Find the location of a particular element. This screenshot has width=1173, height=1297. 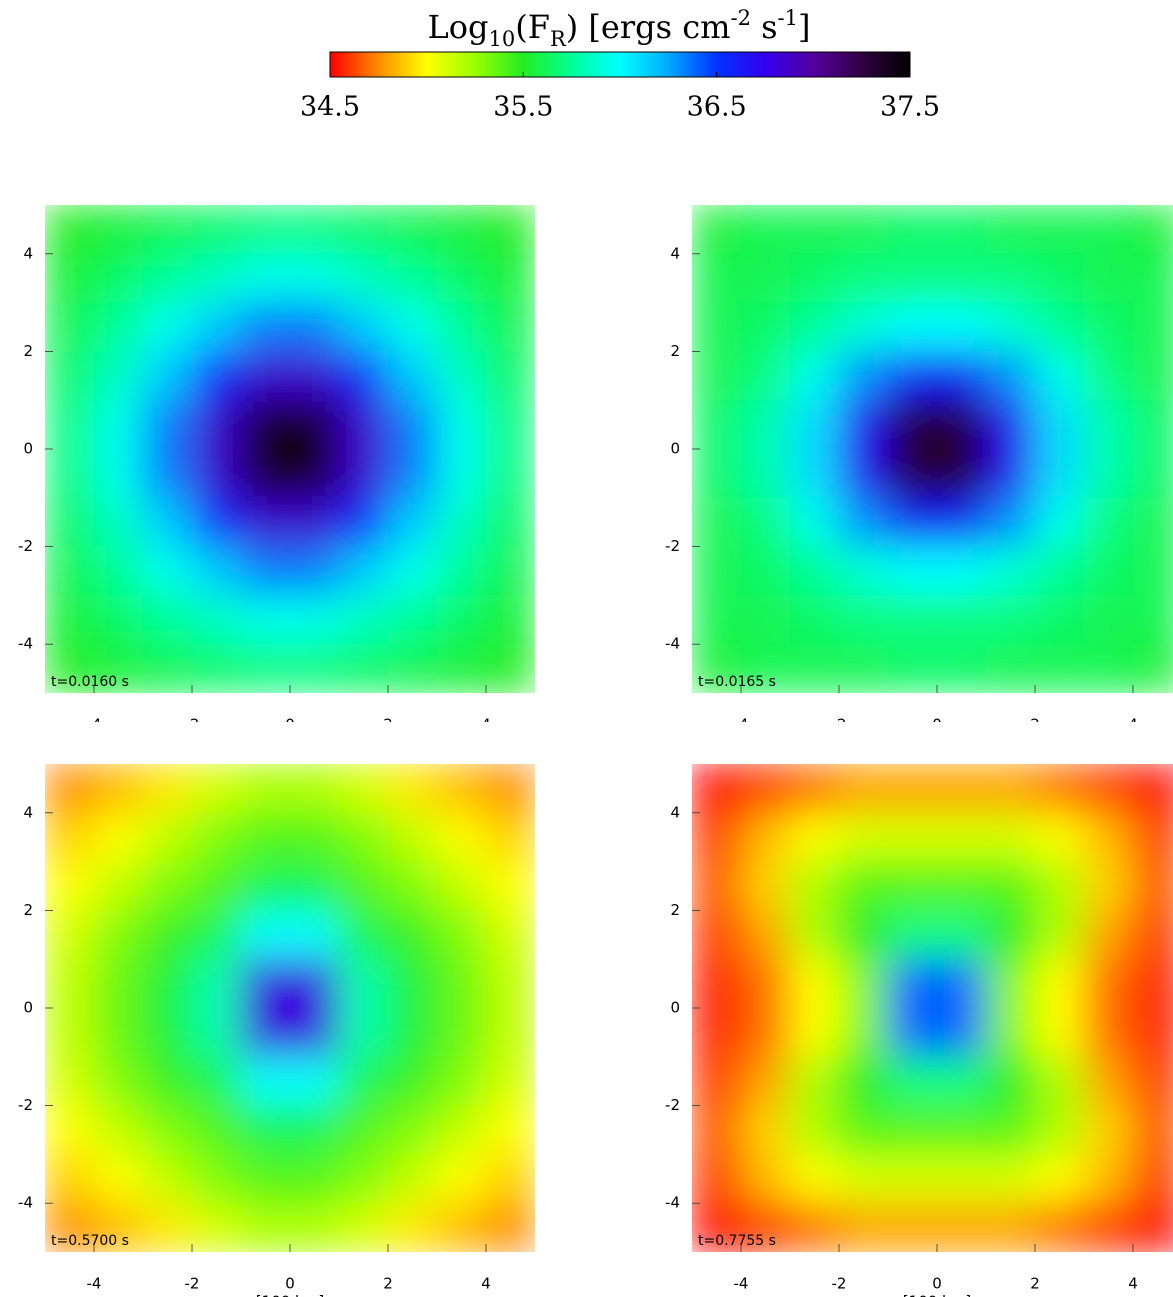

y-tick-label: 2 is located at coordinates (675, 910).